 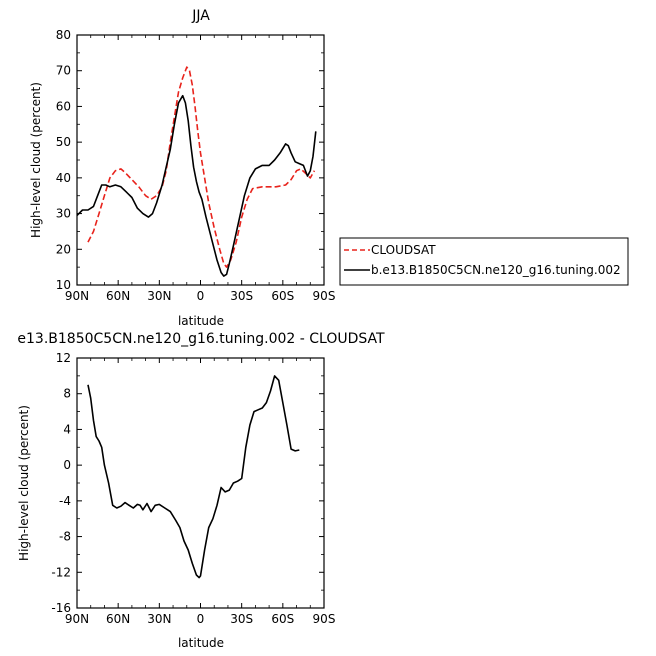 I want to click on bottom-y-tick-label: 0, so click(x=67, y=465).